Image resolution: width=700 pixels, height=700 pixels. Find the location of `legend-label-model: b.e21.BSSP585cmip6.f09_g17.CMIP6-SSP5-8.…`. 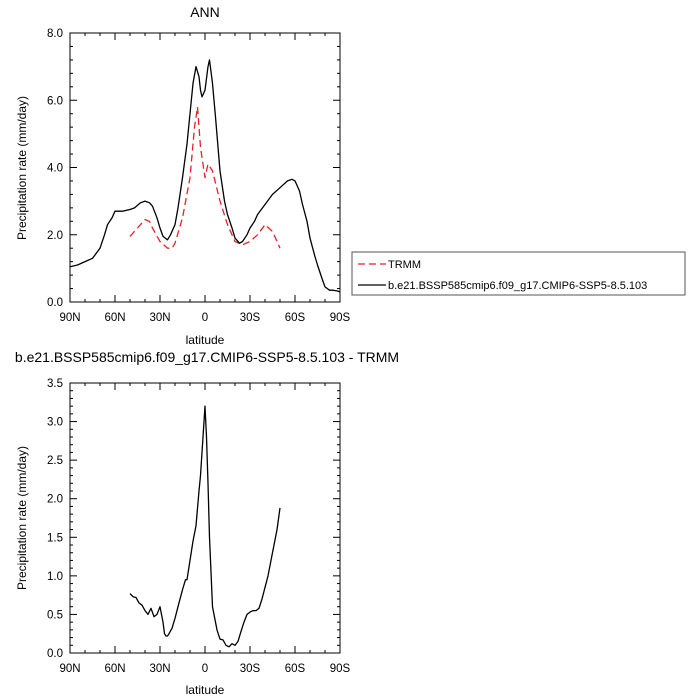

legend-label-model: b.e21.BSSP585cmip6.f09_g17.CMIP6-SSP5-8.… is located at coordinates (517, 286).